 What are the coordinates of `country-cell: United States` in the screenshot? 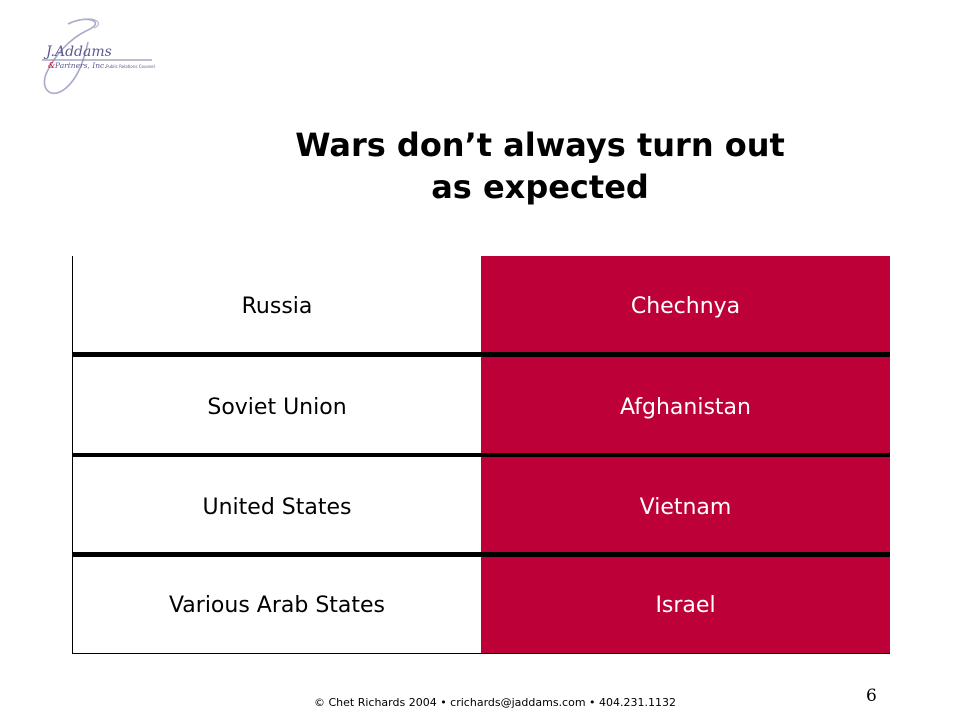 It's located at (277, 507).